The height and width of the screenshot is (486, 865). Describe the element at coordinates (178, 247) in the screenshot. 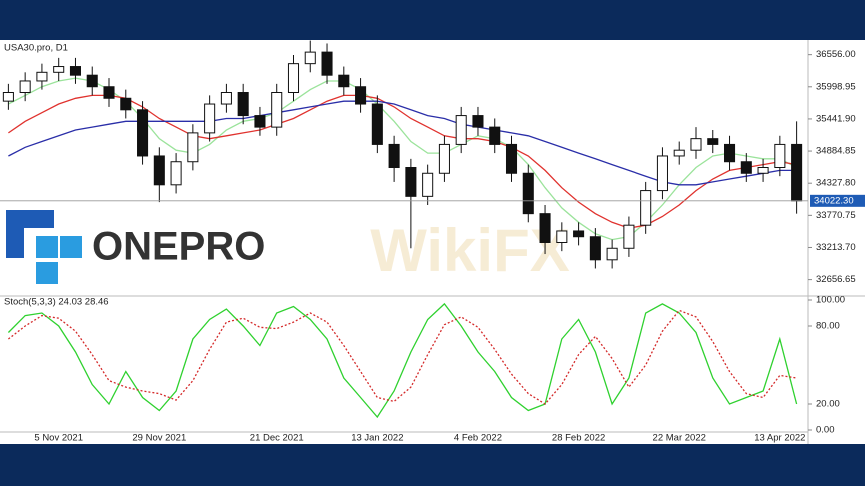

I see `logo-text: ONEPRO` at that location.